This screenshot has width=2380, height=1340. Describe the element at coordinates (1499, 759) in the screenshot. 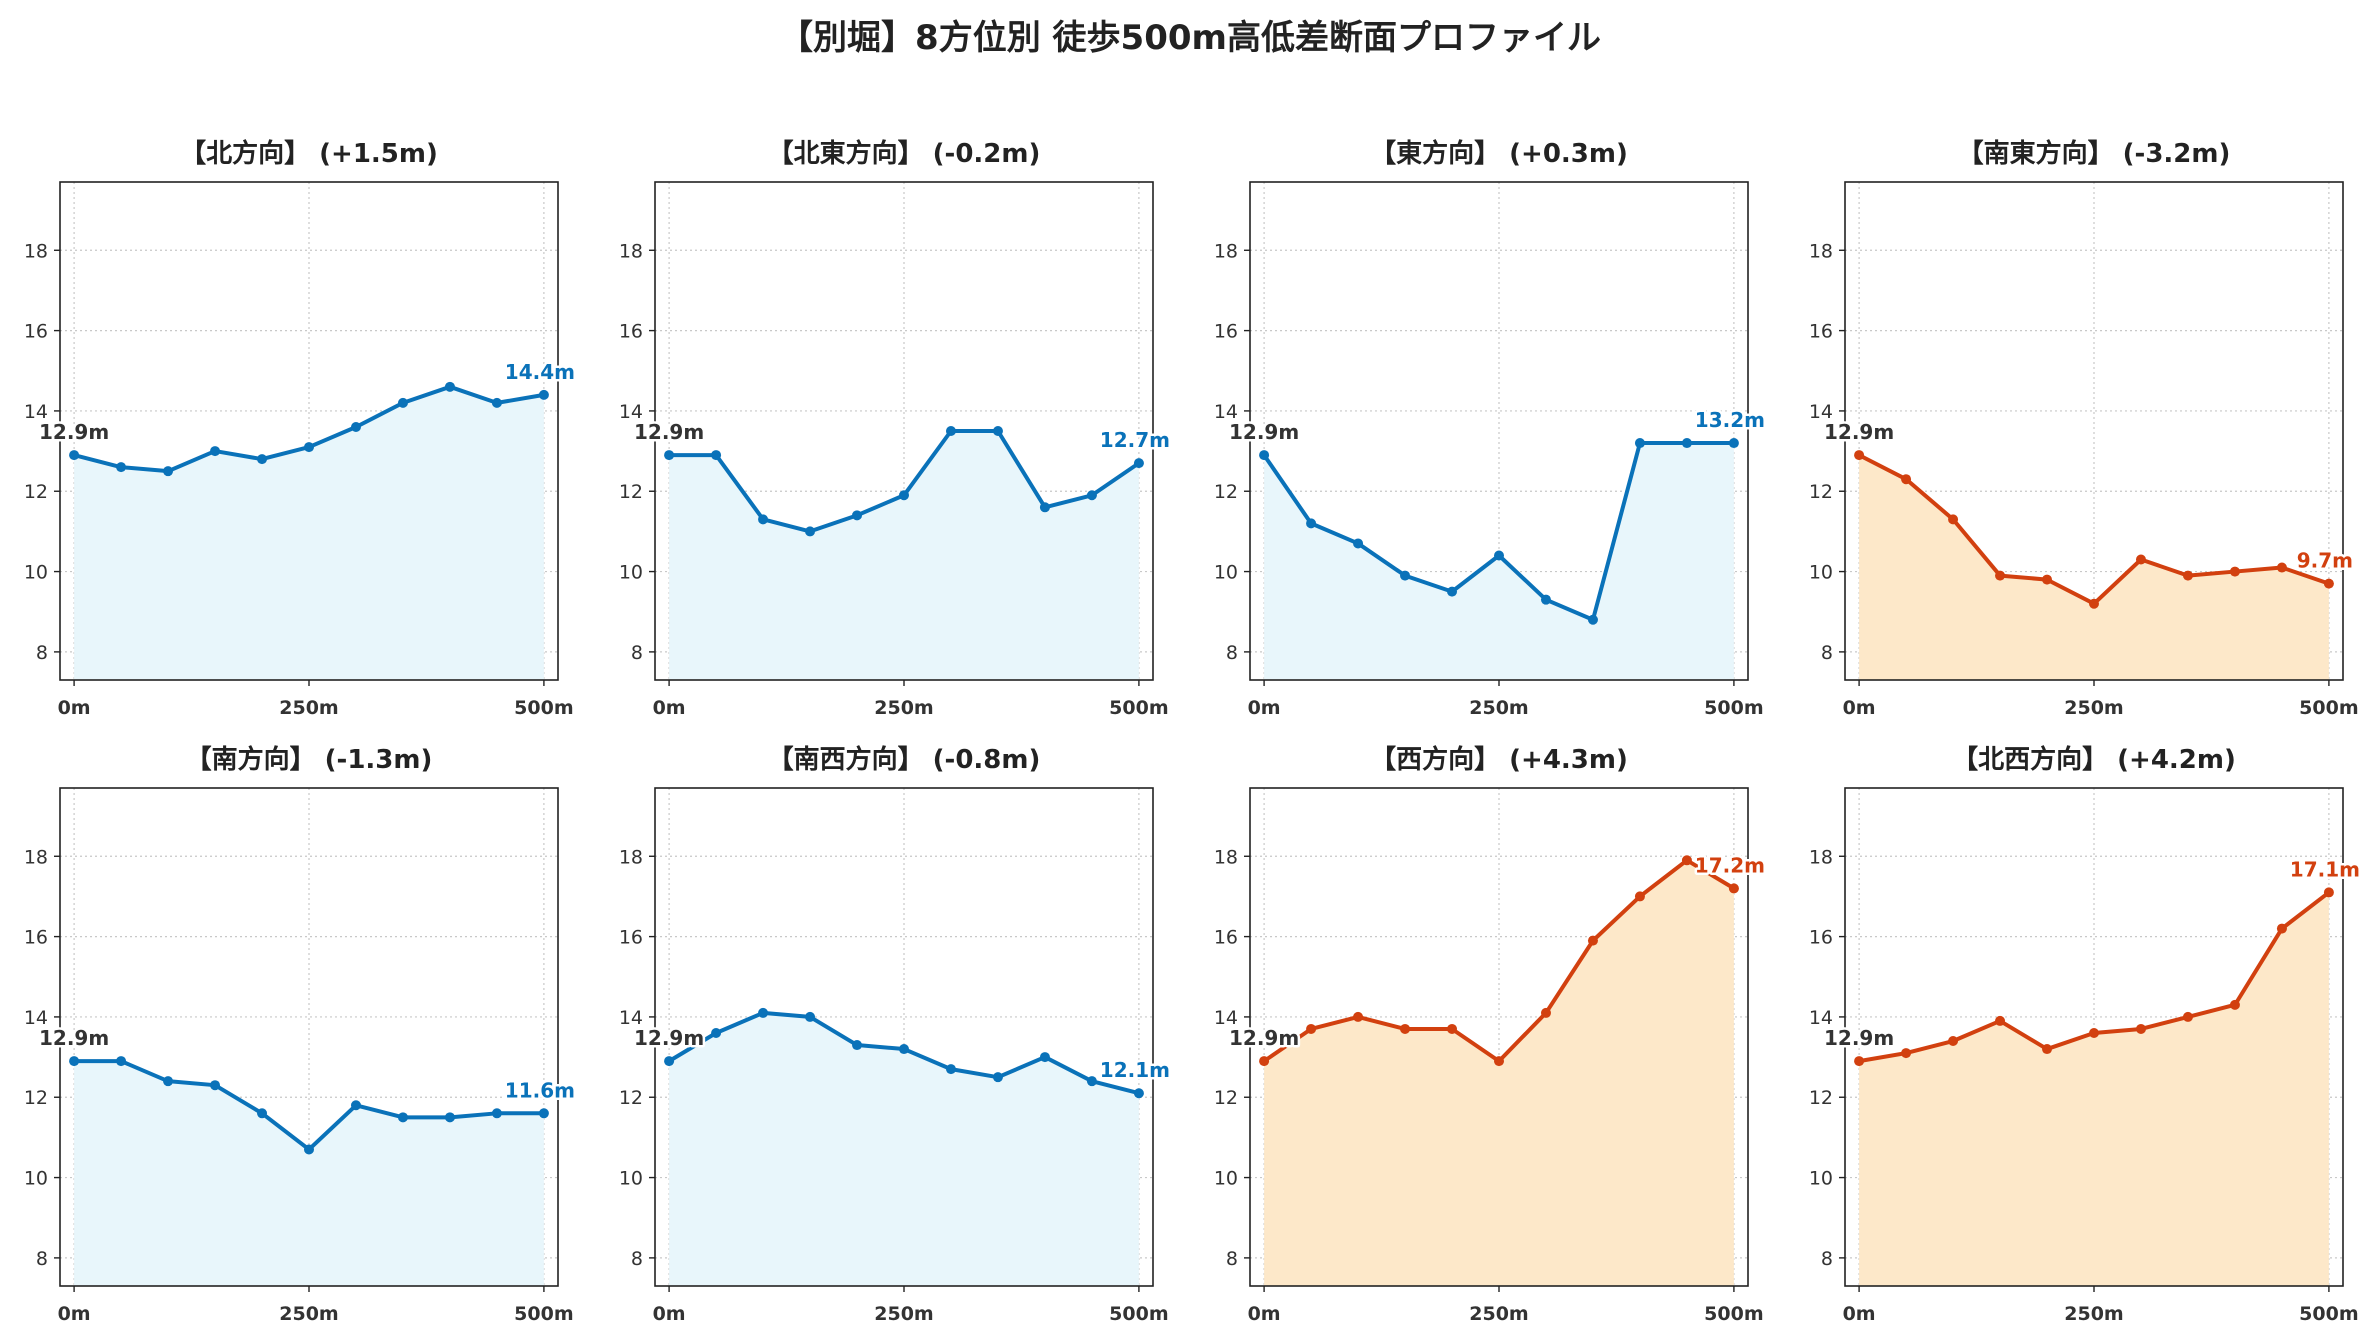

I see `panel-title: 【西方向】 (+4.3m)` at that location.